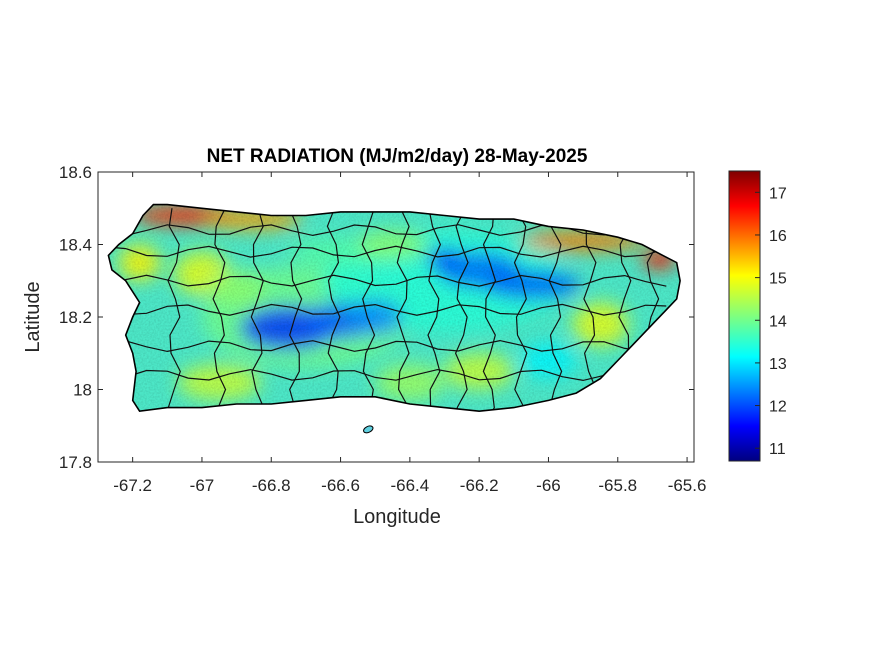  I want to click on x-tick-label: -66.4, so click(409, 485).